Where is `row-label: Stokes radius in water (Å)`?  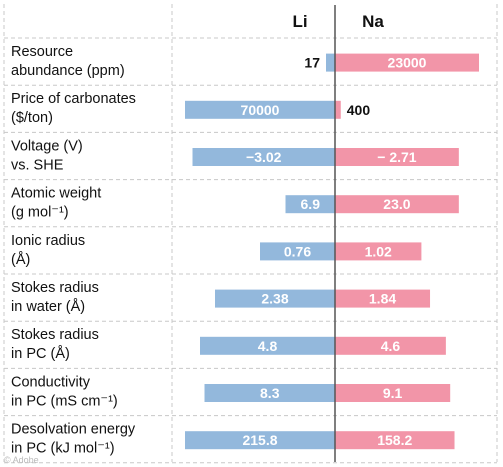 row-label: Stokes radius in water (Å) is located at coordinates (55, 297).